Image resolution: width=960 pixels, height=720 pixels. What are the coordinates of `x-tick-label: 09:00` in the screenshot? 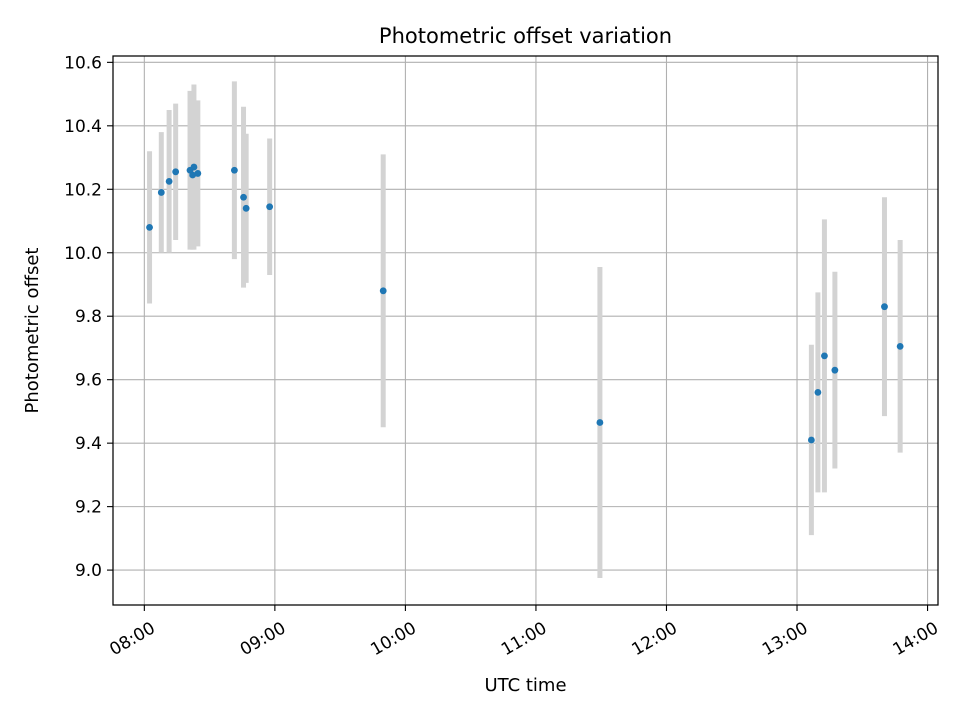 It's located at (263, 639).